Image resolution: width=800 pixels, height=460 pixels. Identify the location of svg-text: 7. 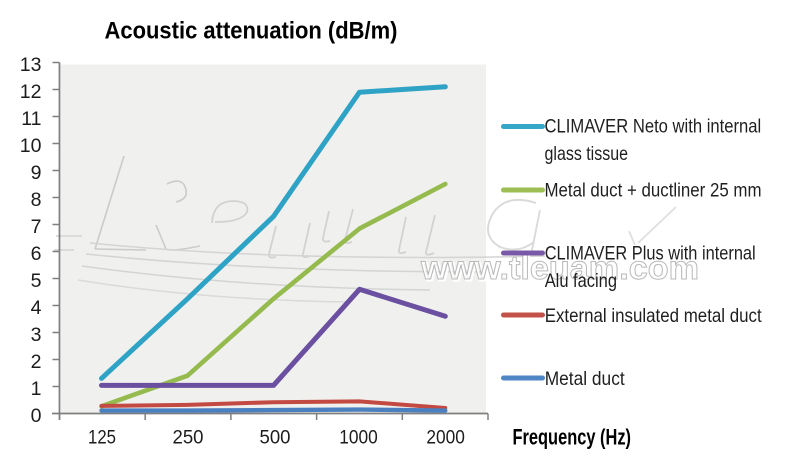
(36, 227).